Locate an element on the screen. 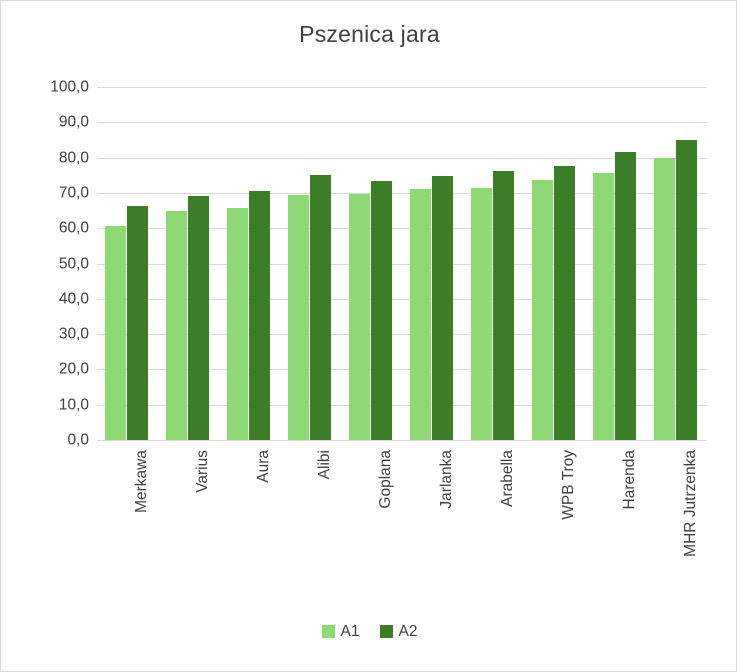  y-axis-tick-label: 70,0 is located at coordinates (73, 193).